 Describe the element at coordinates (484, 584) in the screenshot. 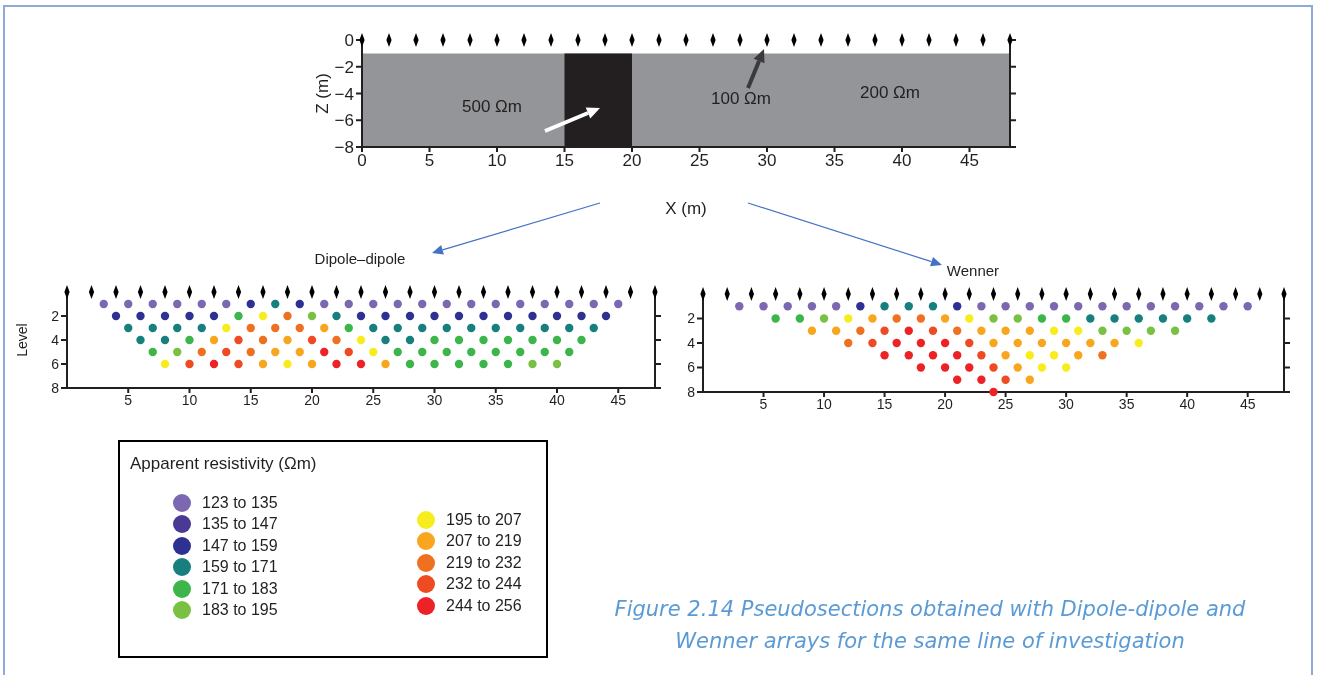

I see `legend-label: 232 to 244` at that location.